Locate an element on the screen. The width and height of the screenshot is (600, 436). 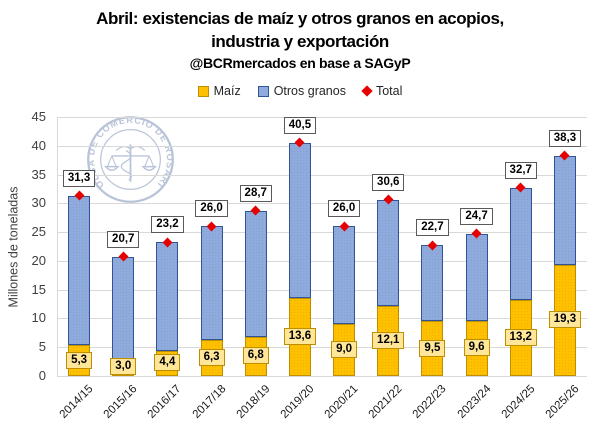
chart-title-line2: industria y exportación is located at coordinates (300, 41).